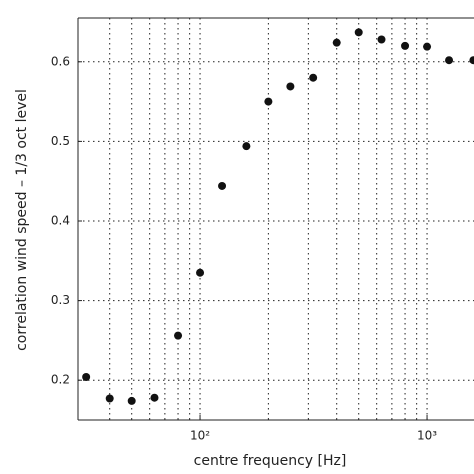  What do you see at coordinates (427, 436) in the screenshot?
I see `x-tick-label: 10³` at bounding box center [427, 436].